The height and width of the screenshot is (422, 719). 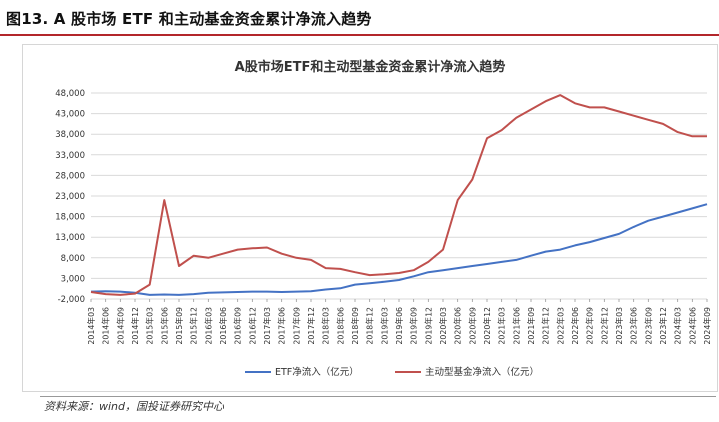 What do you see at coordinates (355, 326) in the screenshot?
I see `x-tick-label: 2018年09` at bounding box center [355, 326].